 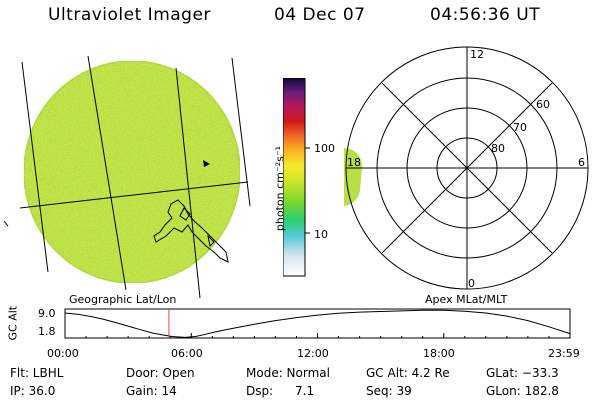 I want to click on timeline-y-tick-high: 9.0, so click(x=47, y=313).